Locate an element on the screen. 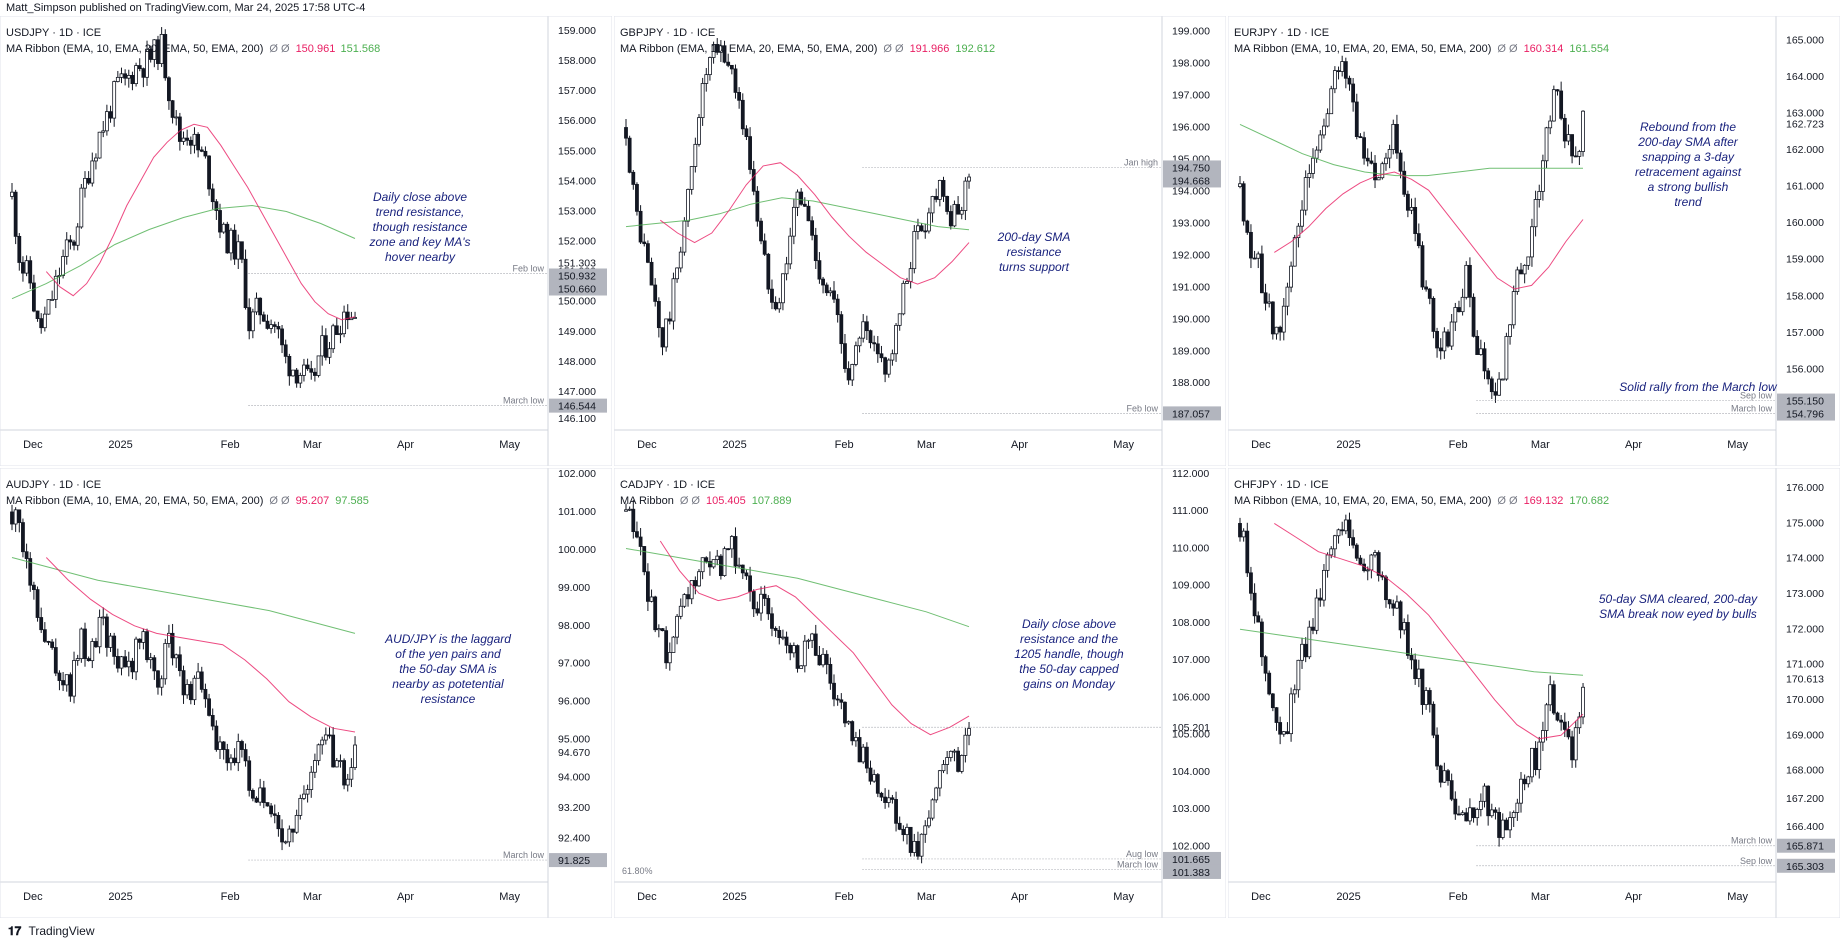  annotation-line: 1205 handle, though is located at coordinates (1069, 654).